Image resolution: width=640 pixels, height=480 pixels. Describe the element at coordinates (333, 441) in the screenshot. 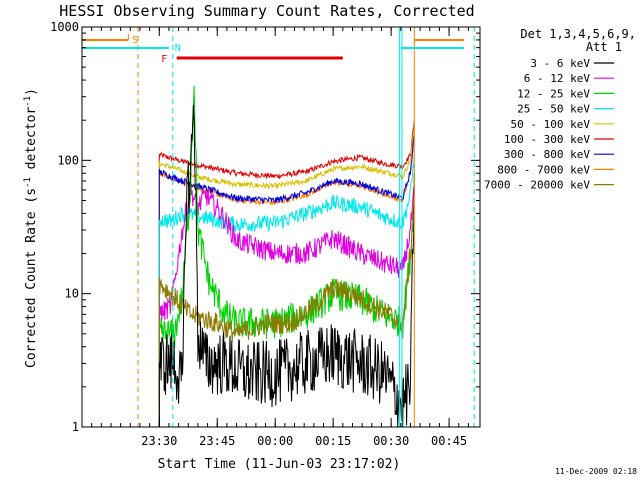

I see `x-tick-label: 00:15` at that location.